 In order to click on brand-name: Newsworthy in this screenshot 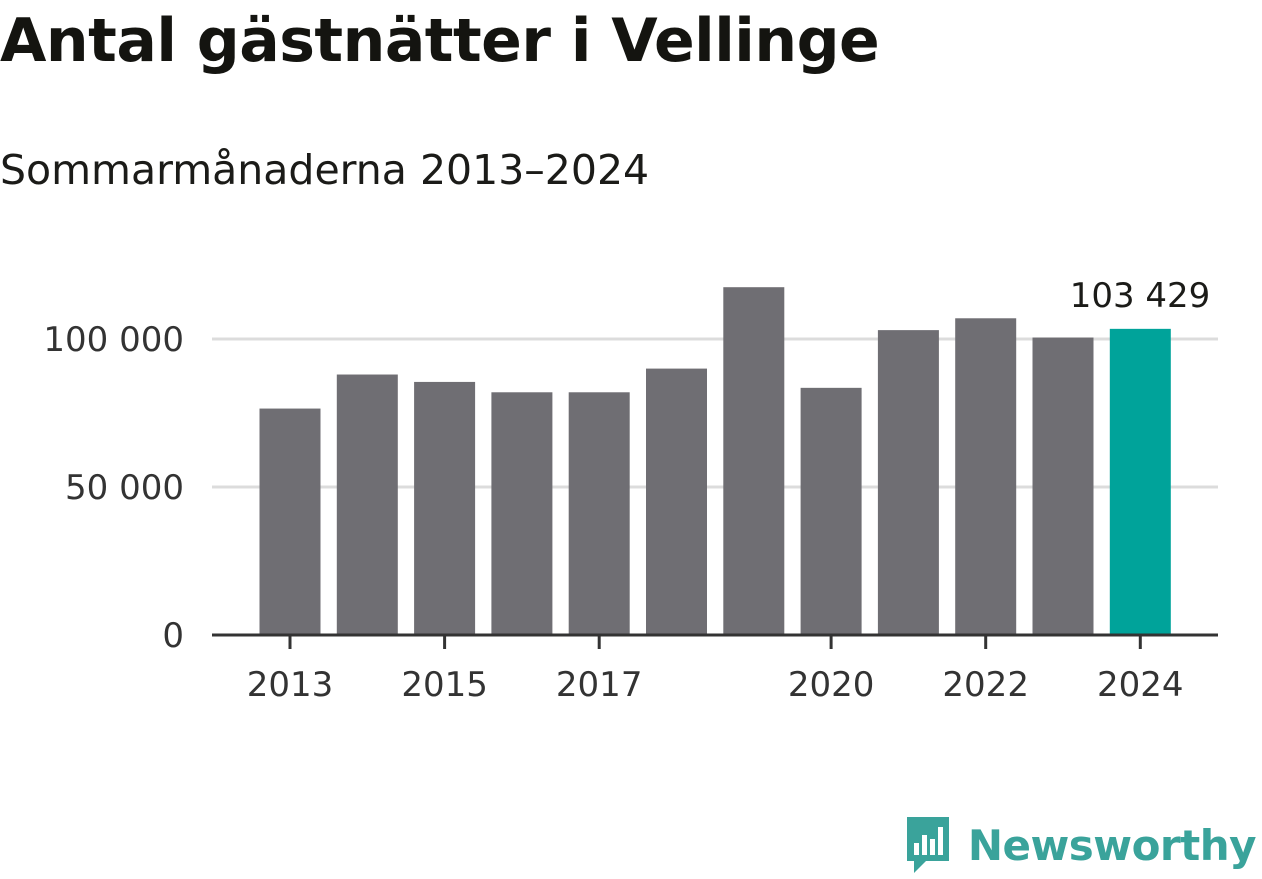, I will do `click(1112, 845)`.